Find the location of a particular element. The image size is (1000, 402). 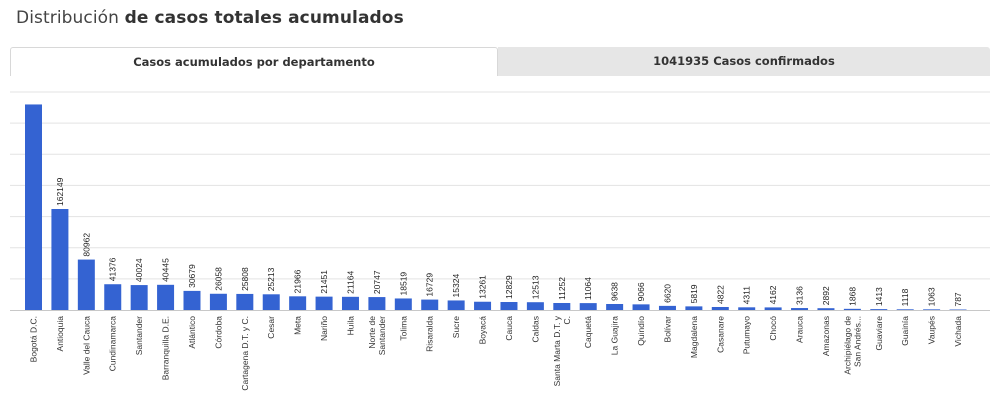

category-label: Arauca is located at coordinates (800, 329).